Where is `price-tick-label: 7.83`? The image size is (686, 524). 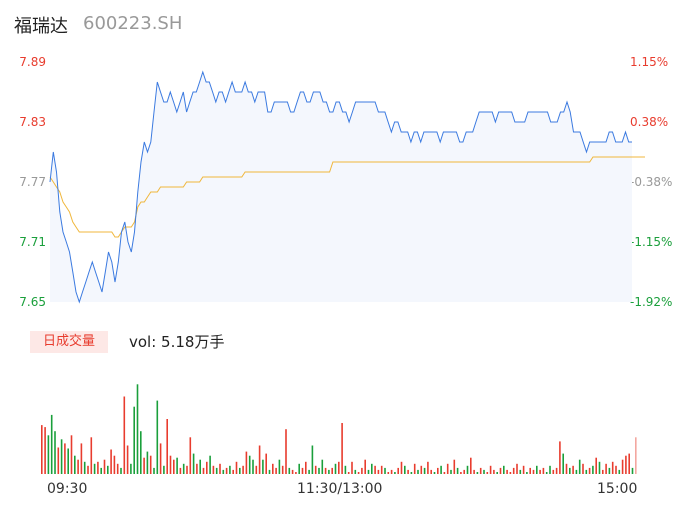 price-tick-label: 7.83 is located at coordinates (32, 122).